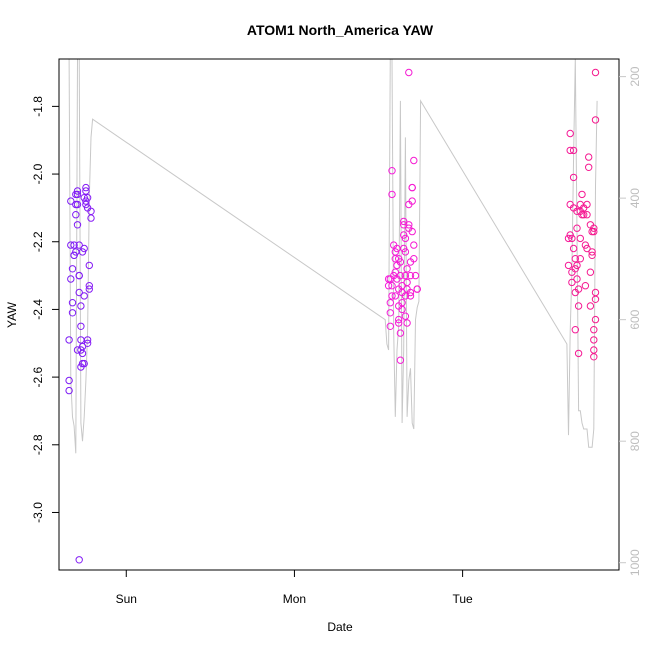 This screenshot has width=650, height=650. Describe the element at coordinates (462, 599) in the screenshot. I see `x-tick-label: Tue` at that location.